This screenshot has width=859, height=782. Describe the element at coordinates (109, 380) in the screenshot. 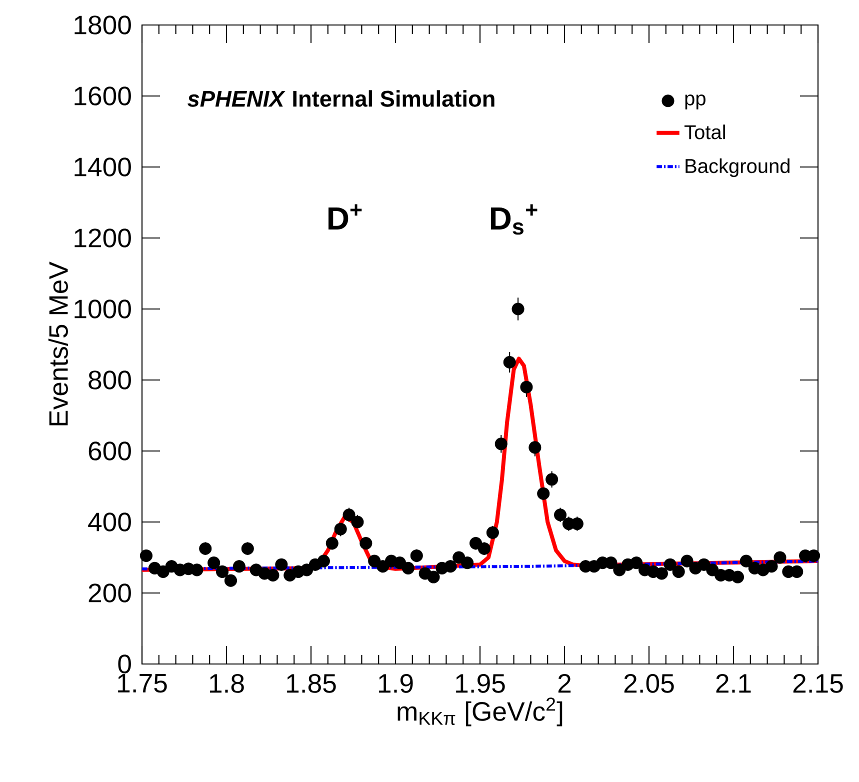

I see `y-tick-label: 800` at that location.